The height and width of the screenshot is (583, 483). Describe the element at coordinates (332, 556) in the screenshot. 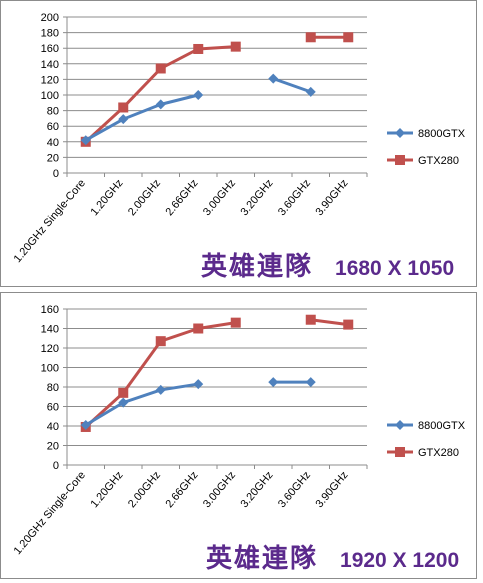

I see `chart-caption: 英雄連隊 1920 X 1200` at that location.